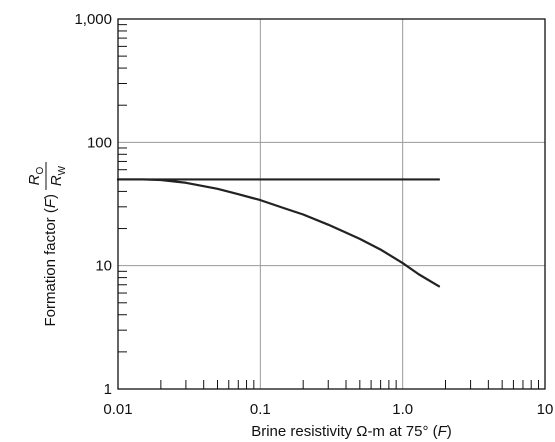  What do you see at coordinates (260, 409) in the screenshot?
I see `x-tick-label: 0.1` at bounding box center [260, 409].